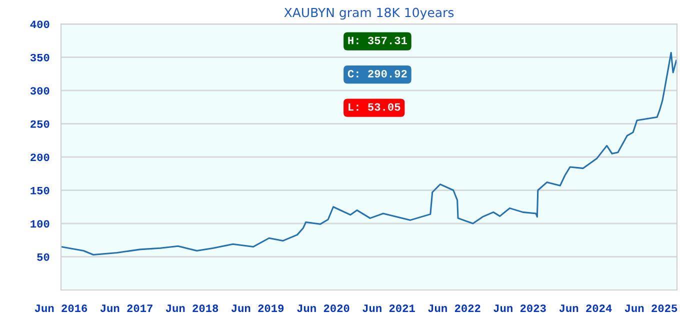  I want to click on annotation: C: 290.92, so click(377, 74).